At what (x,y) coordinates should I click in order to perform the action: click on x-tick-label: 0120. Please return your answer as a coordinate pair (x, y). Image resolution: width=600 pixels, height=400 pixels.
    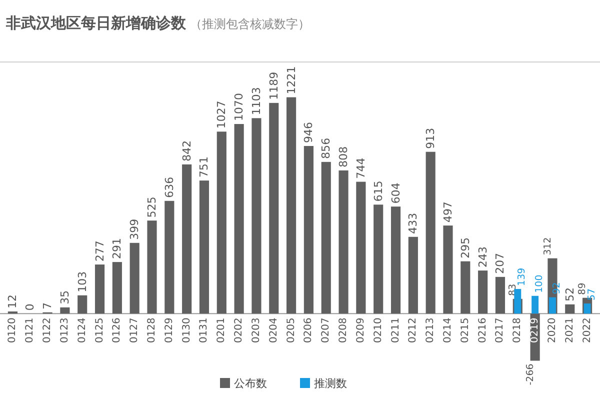
    Looking at the image, I should click on (12, 331).